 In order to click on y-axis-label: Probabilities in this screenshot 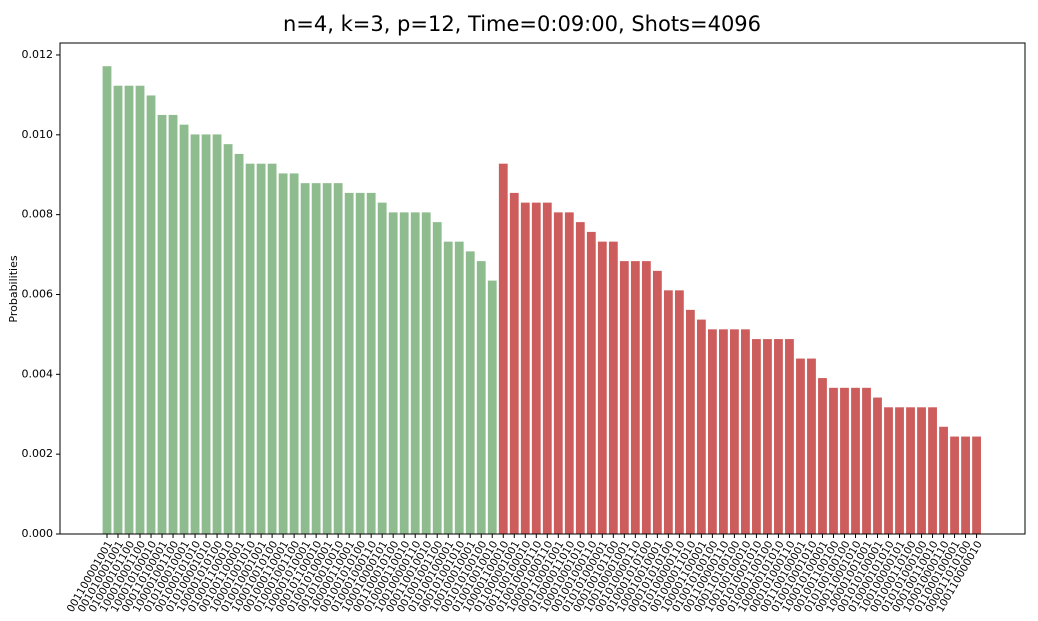, I will do `click(13, 288)`.